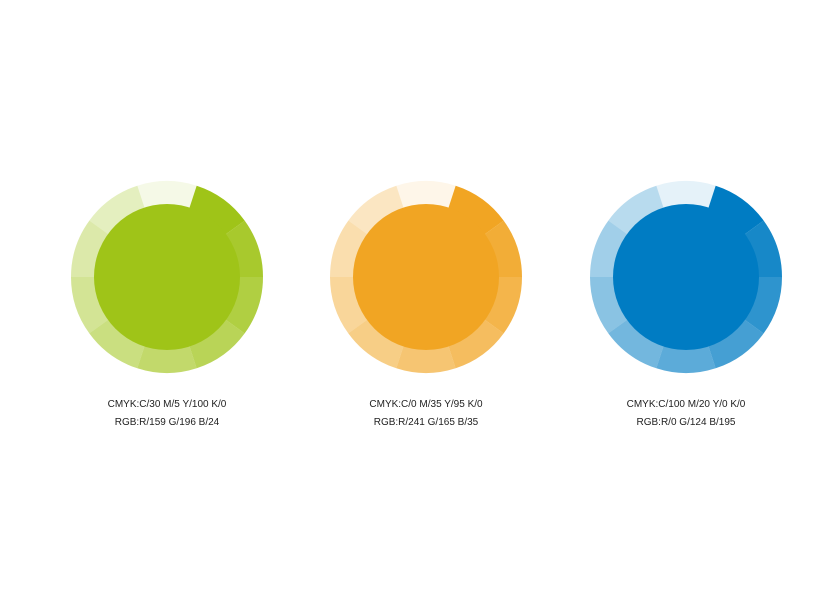 This screenshot has height=597, width=838. What do you see at coordinates (167, 404) in the screenshot?
I see `cmyk-label: CMYK:C/30 M/5 Y/100 K/0` at bounding box center [167, 404].